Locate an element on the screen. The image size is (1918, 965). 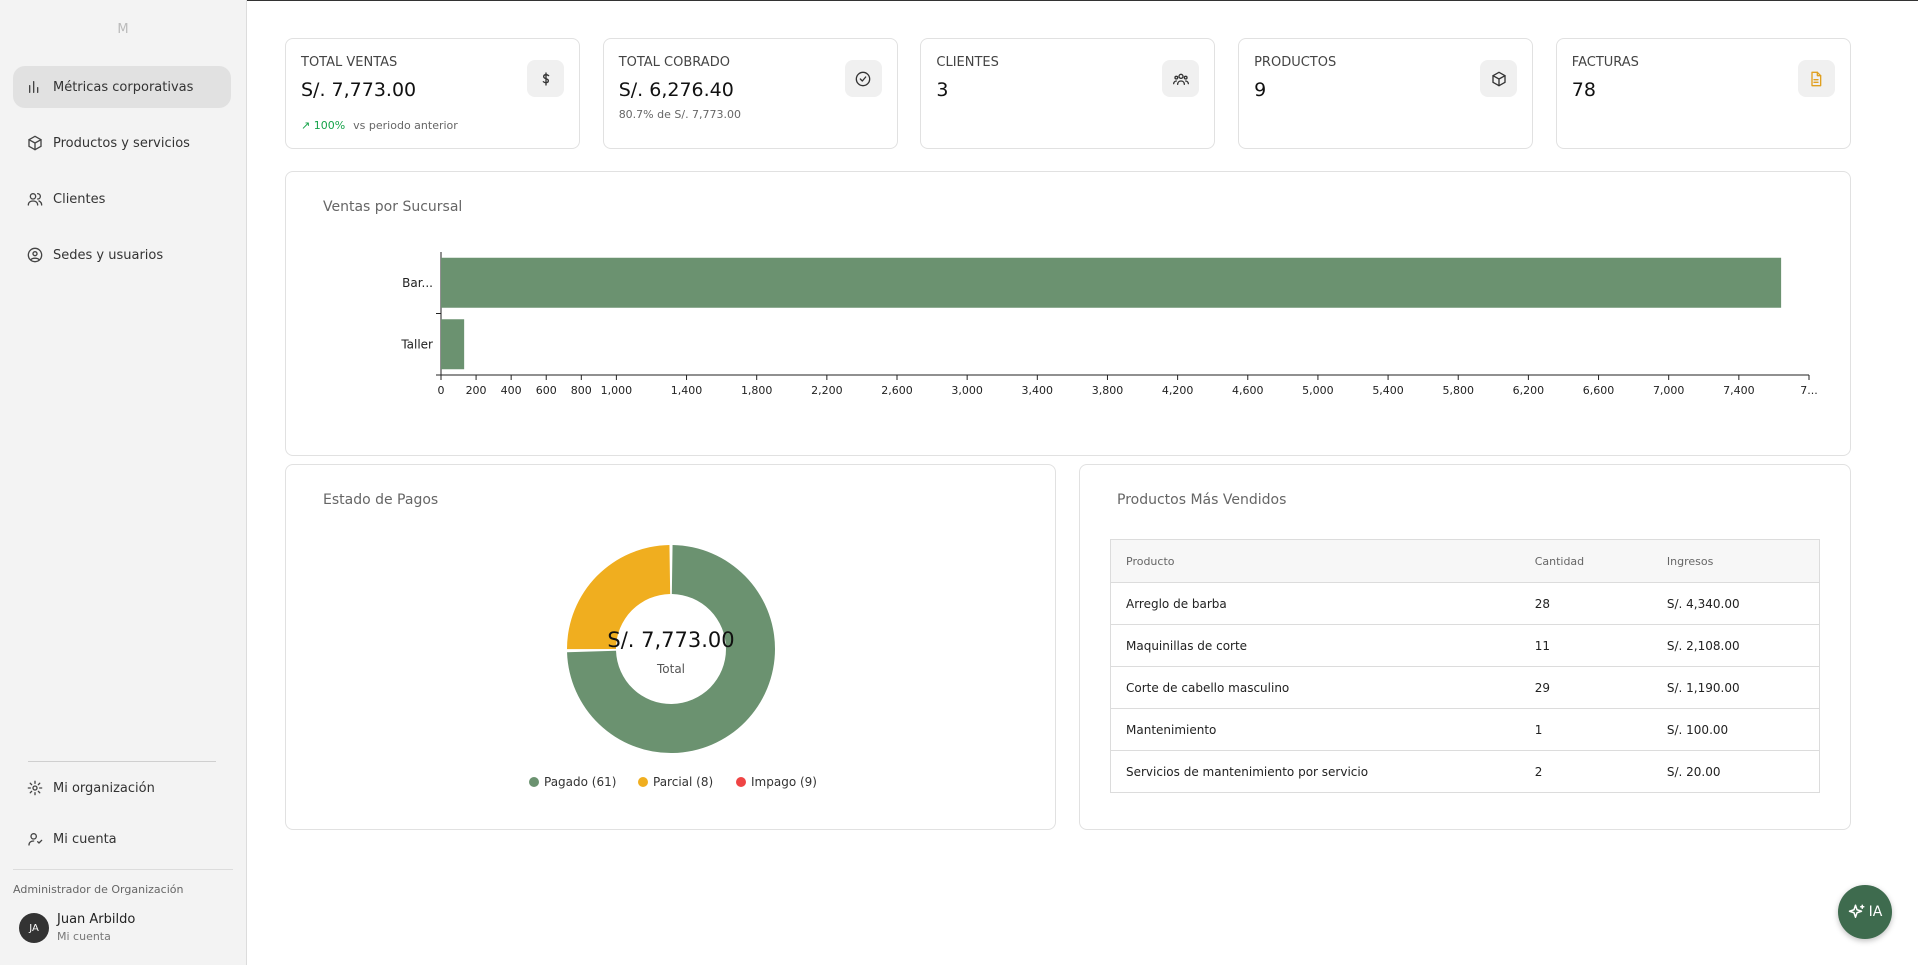
x-tick-label: 0 is located at coordinates (441, 390).